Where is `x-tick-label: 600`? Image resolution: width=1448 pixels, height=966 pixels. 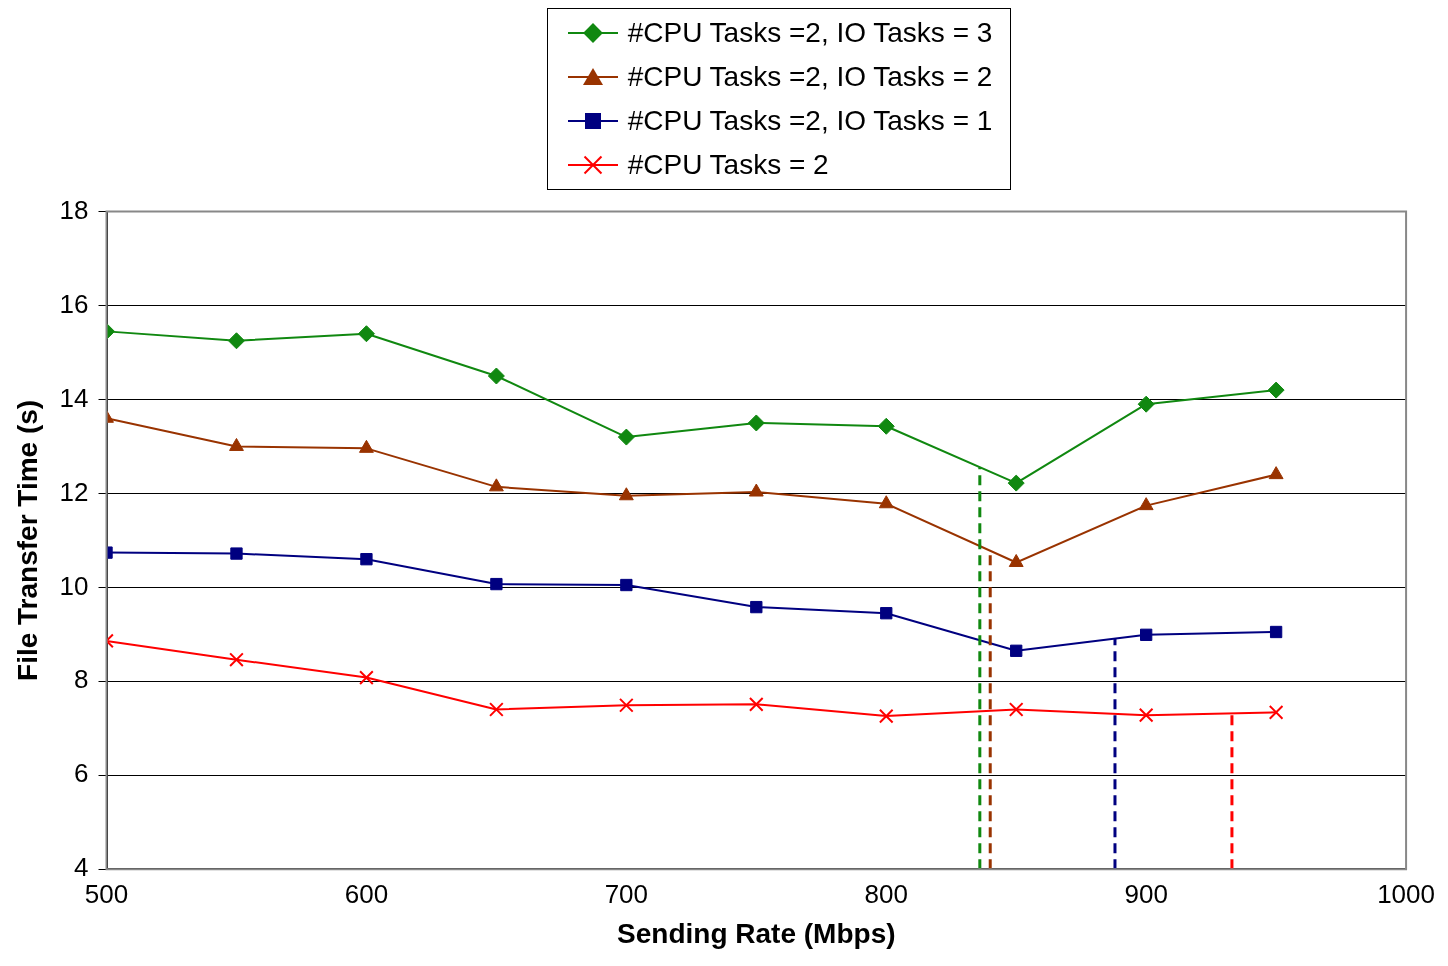
x-tick-label: 600 is located at coordinates (366, 893).